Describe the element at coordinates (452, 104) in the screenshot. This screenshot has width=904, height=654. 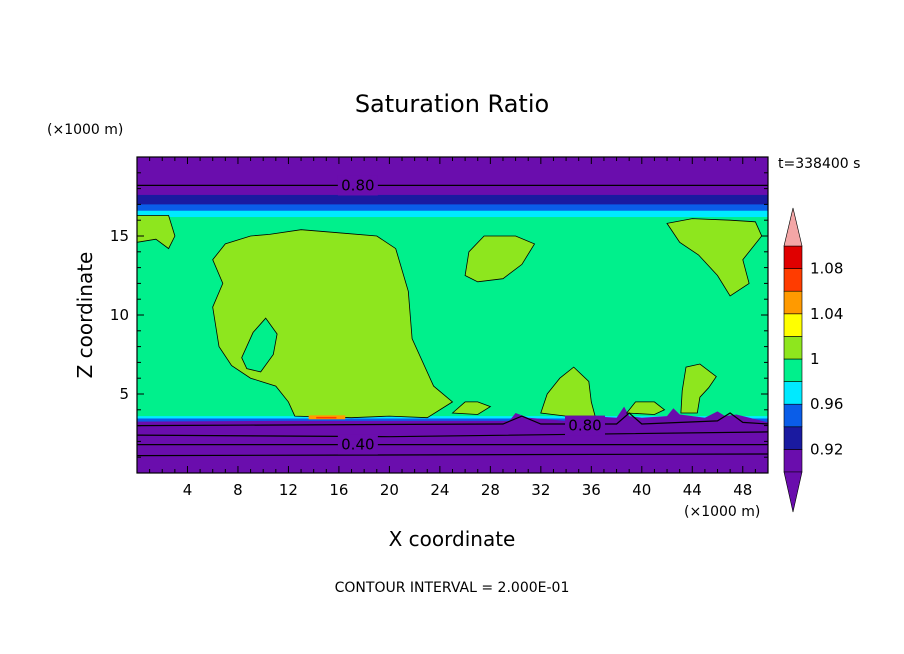
I see `chart-title: Saturation Ratio` at that location.